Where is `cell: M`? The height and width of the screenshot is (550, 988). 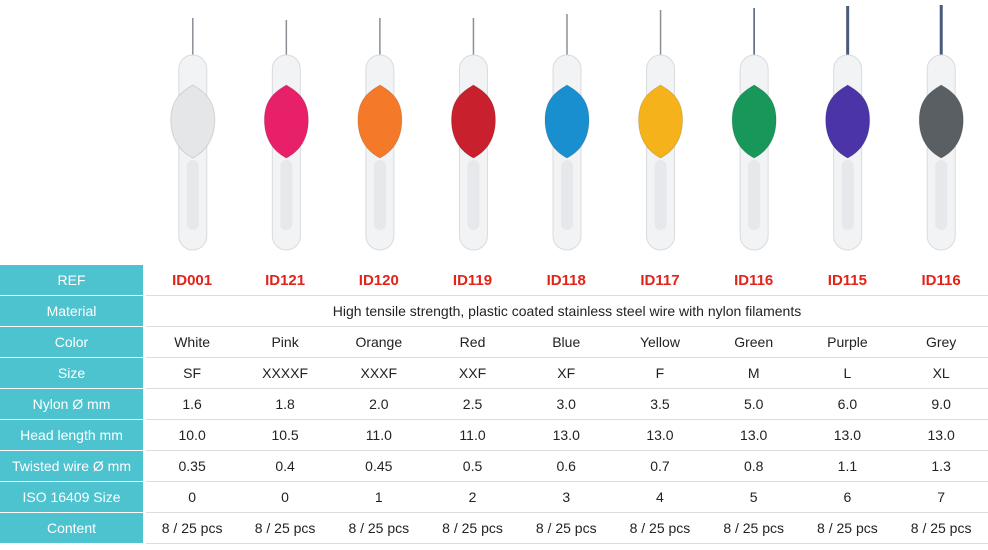
cell: M is located at coordinates (753, 373).